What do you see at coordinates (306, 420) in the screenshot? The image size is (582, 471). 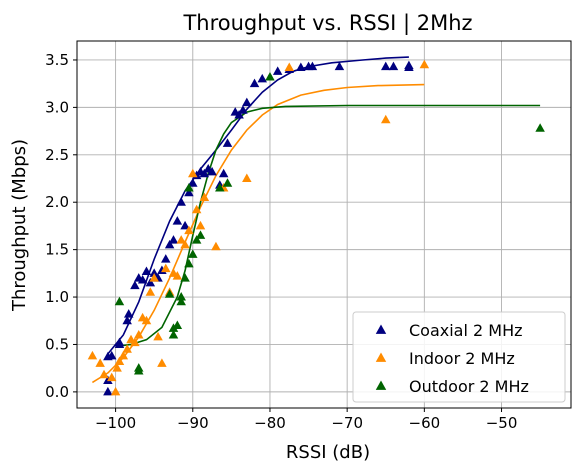 I see `x-axis-ticks: −100 −90 −80 −70 −60 −50` at bounding box center [306, 420].